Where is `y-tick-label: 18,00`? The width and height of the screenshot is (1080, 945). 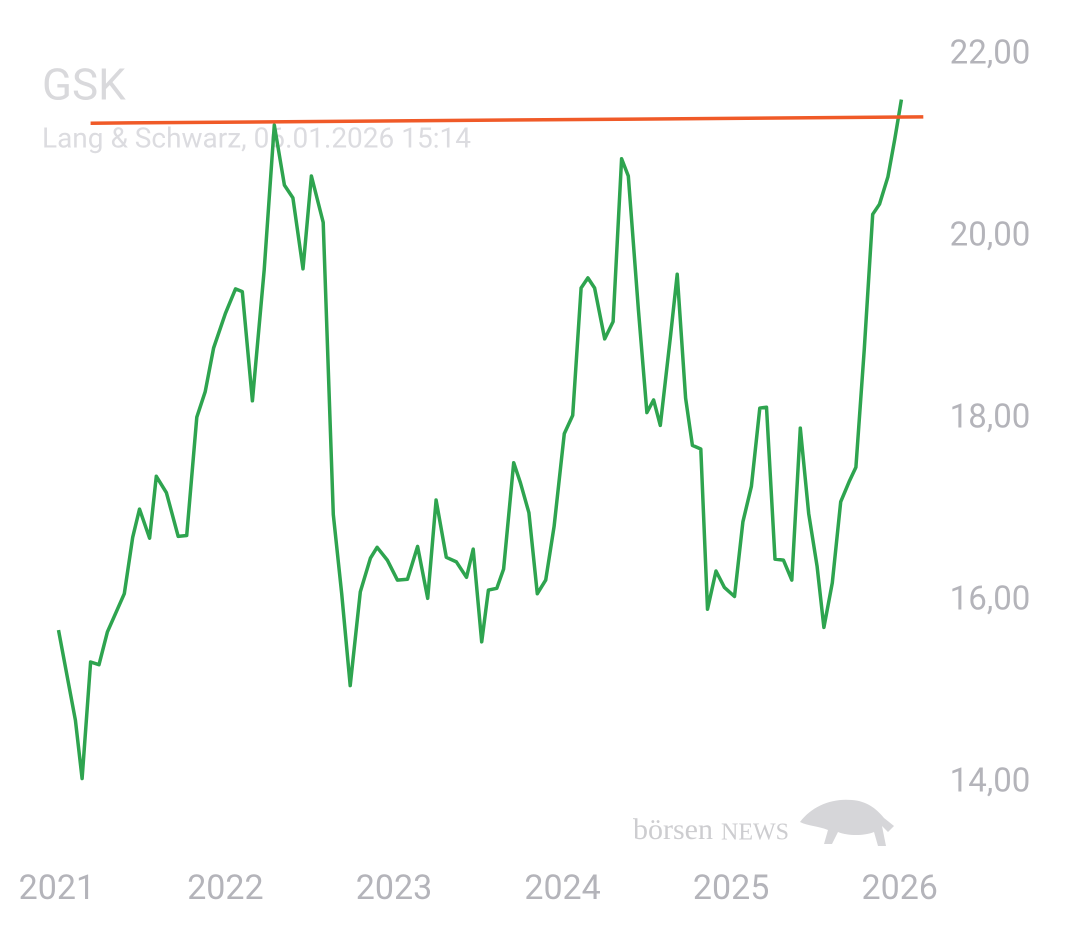
y-tick-label: 18,00 is located at coordinates (990, 417).